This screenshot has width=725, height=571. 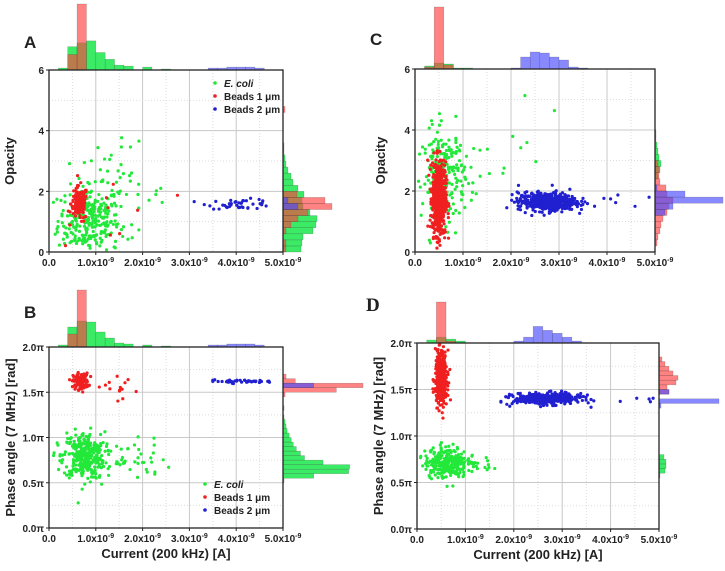 I want to click on series-beads-2-m, so click(x=577, y=399).